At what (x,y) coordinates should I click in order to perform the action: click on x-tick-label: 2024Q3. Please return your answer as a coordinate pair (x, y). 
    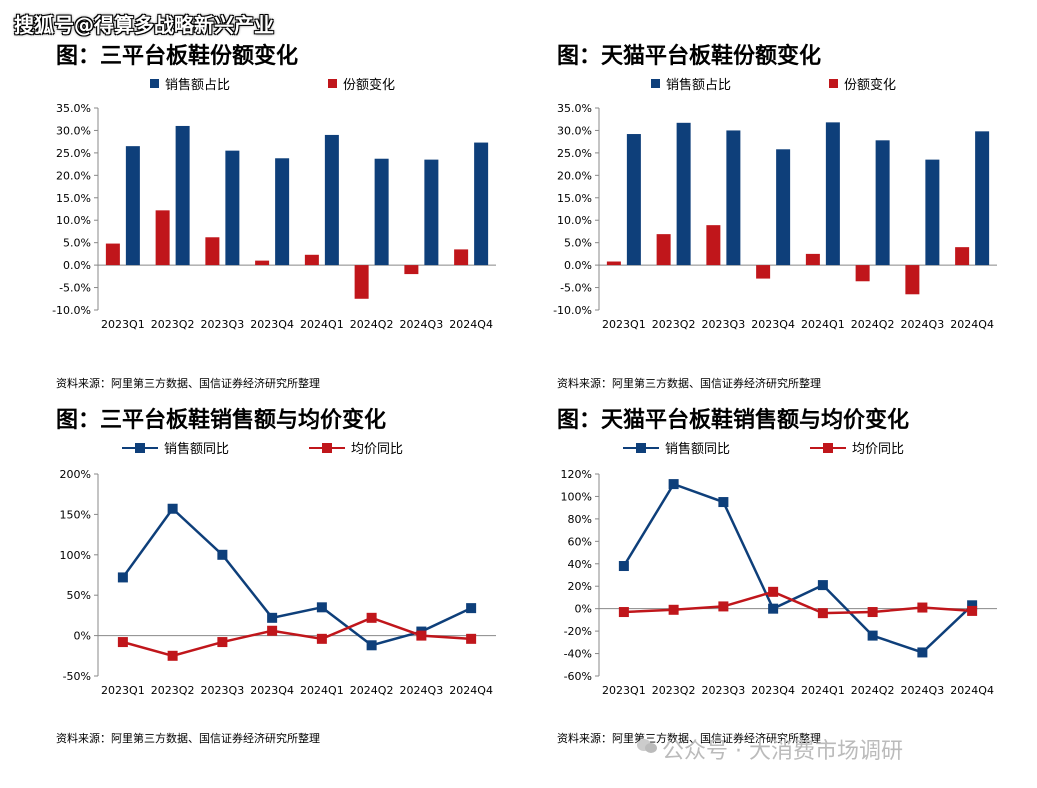
    Looking at the image, I should click on (923, 324).